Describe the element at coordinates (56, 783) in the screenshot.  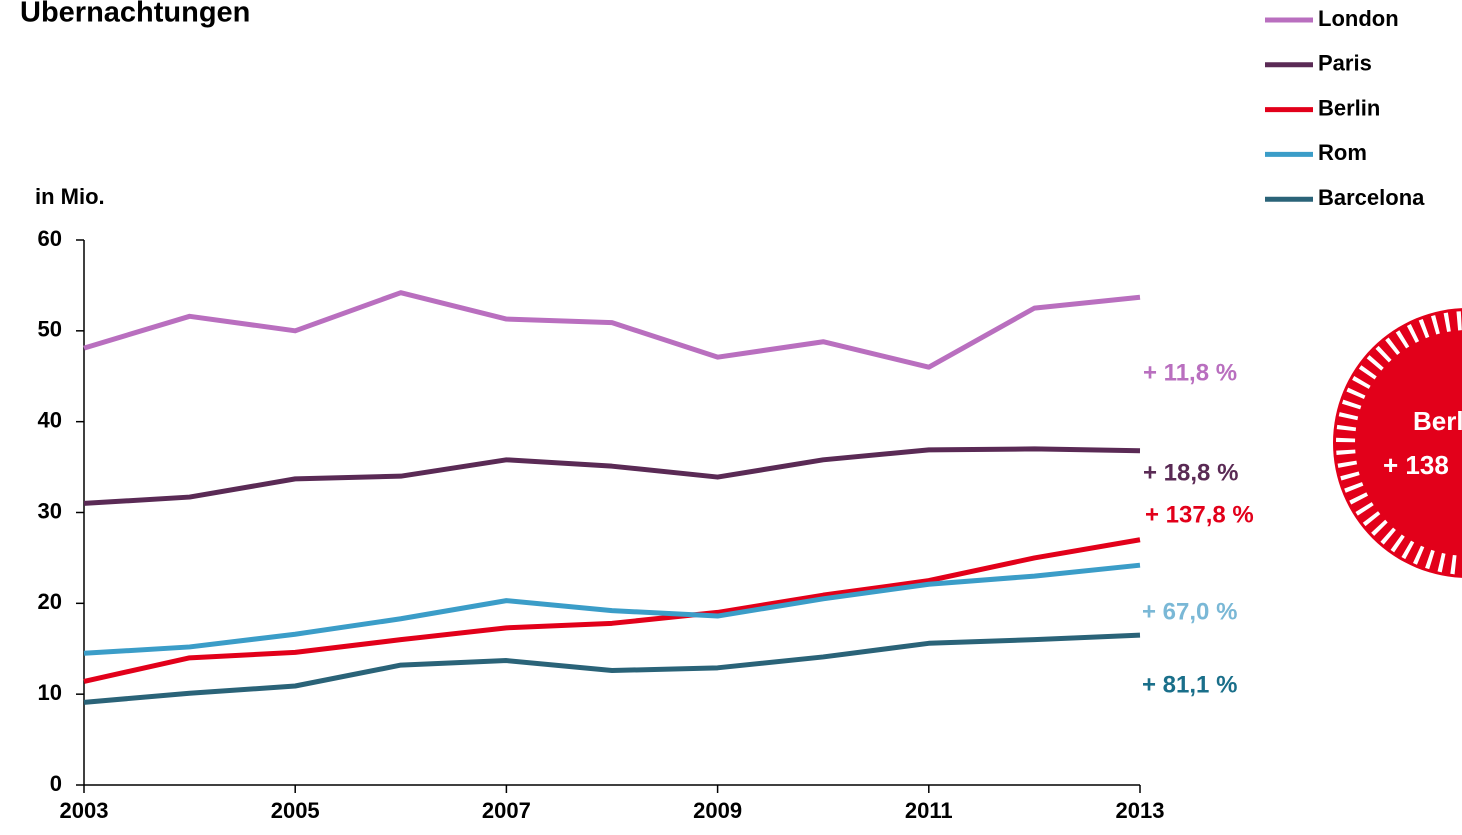
I see `y-tick-label: 0` at that location.